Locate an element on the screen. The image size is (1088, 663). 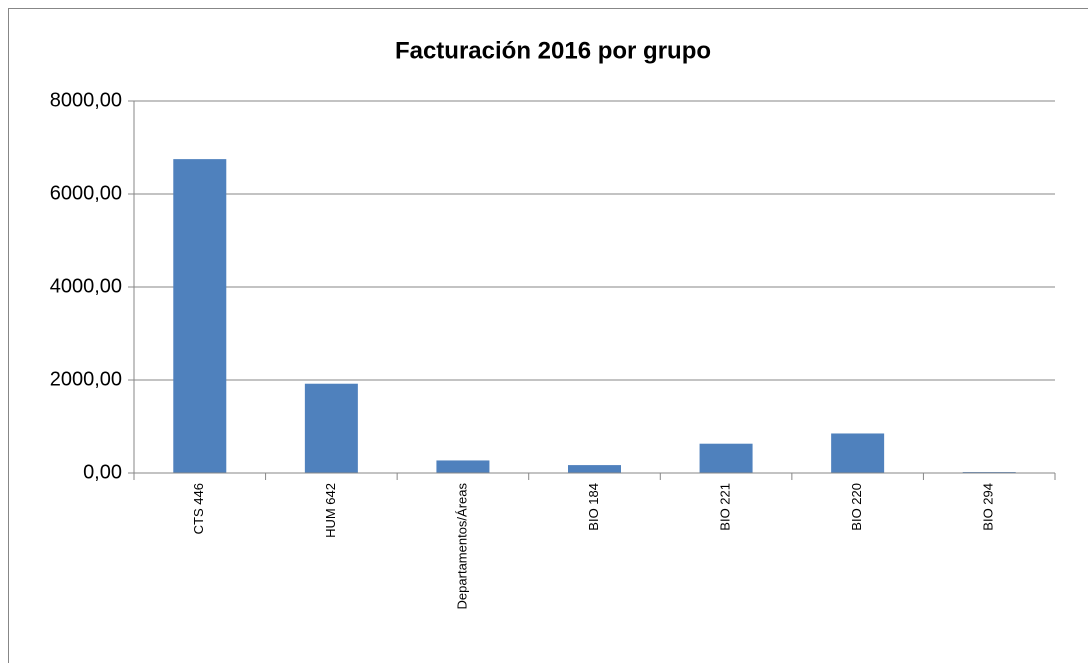
x-tick-label: HUM 642 is located at coordinates (330, 510).